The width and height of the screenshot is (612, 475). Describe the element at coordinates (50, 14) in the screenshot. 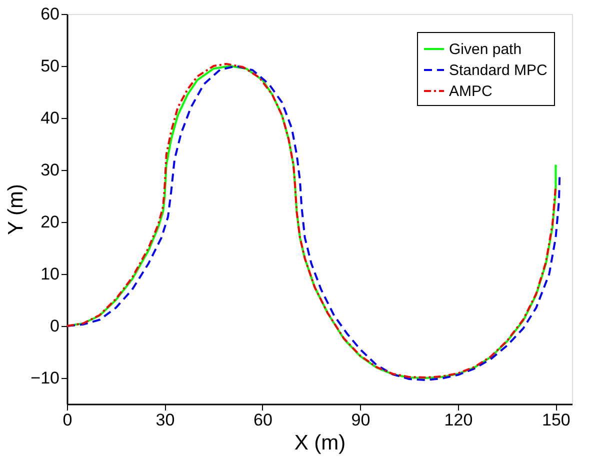

I see `y-tick-label: 60` at that location.